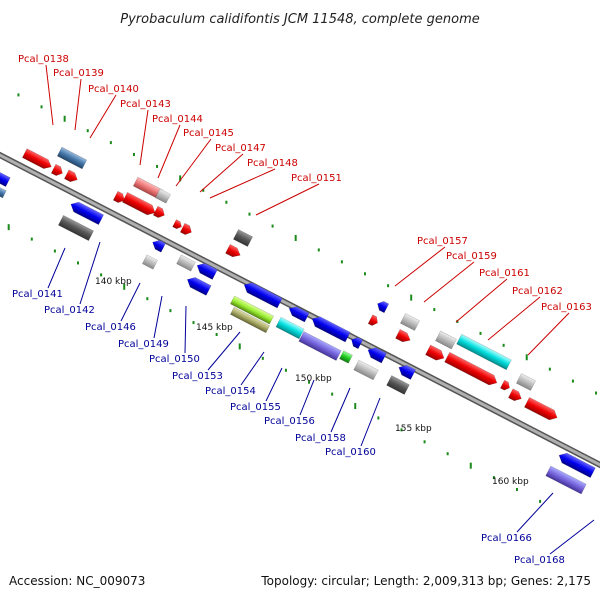  I want to click on gene-label-forward: Pcal_0163, so click(566, 307).